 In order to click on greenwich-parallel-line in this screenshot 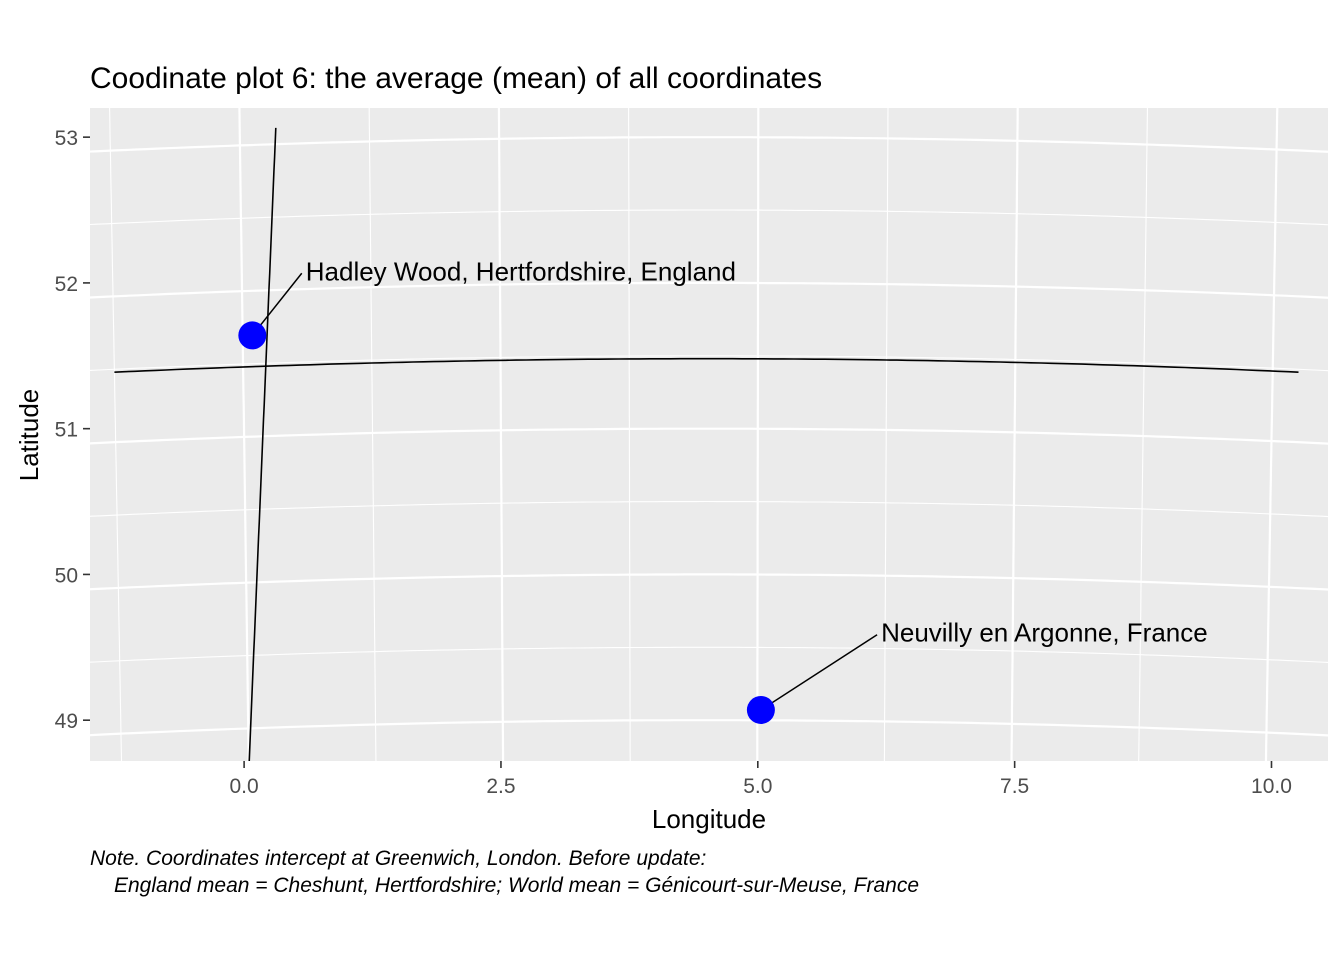, I will do `click(706, 365)`.